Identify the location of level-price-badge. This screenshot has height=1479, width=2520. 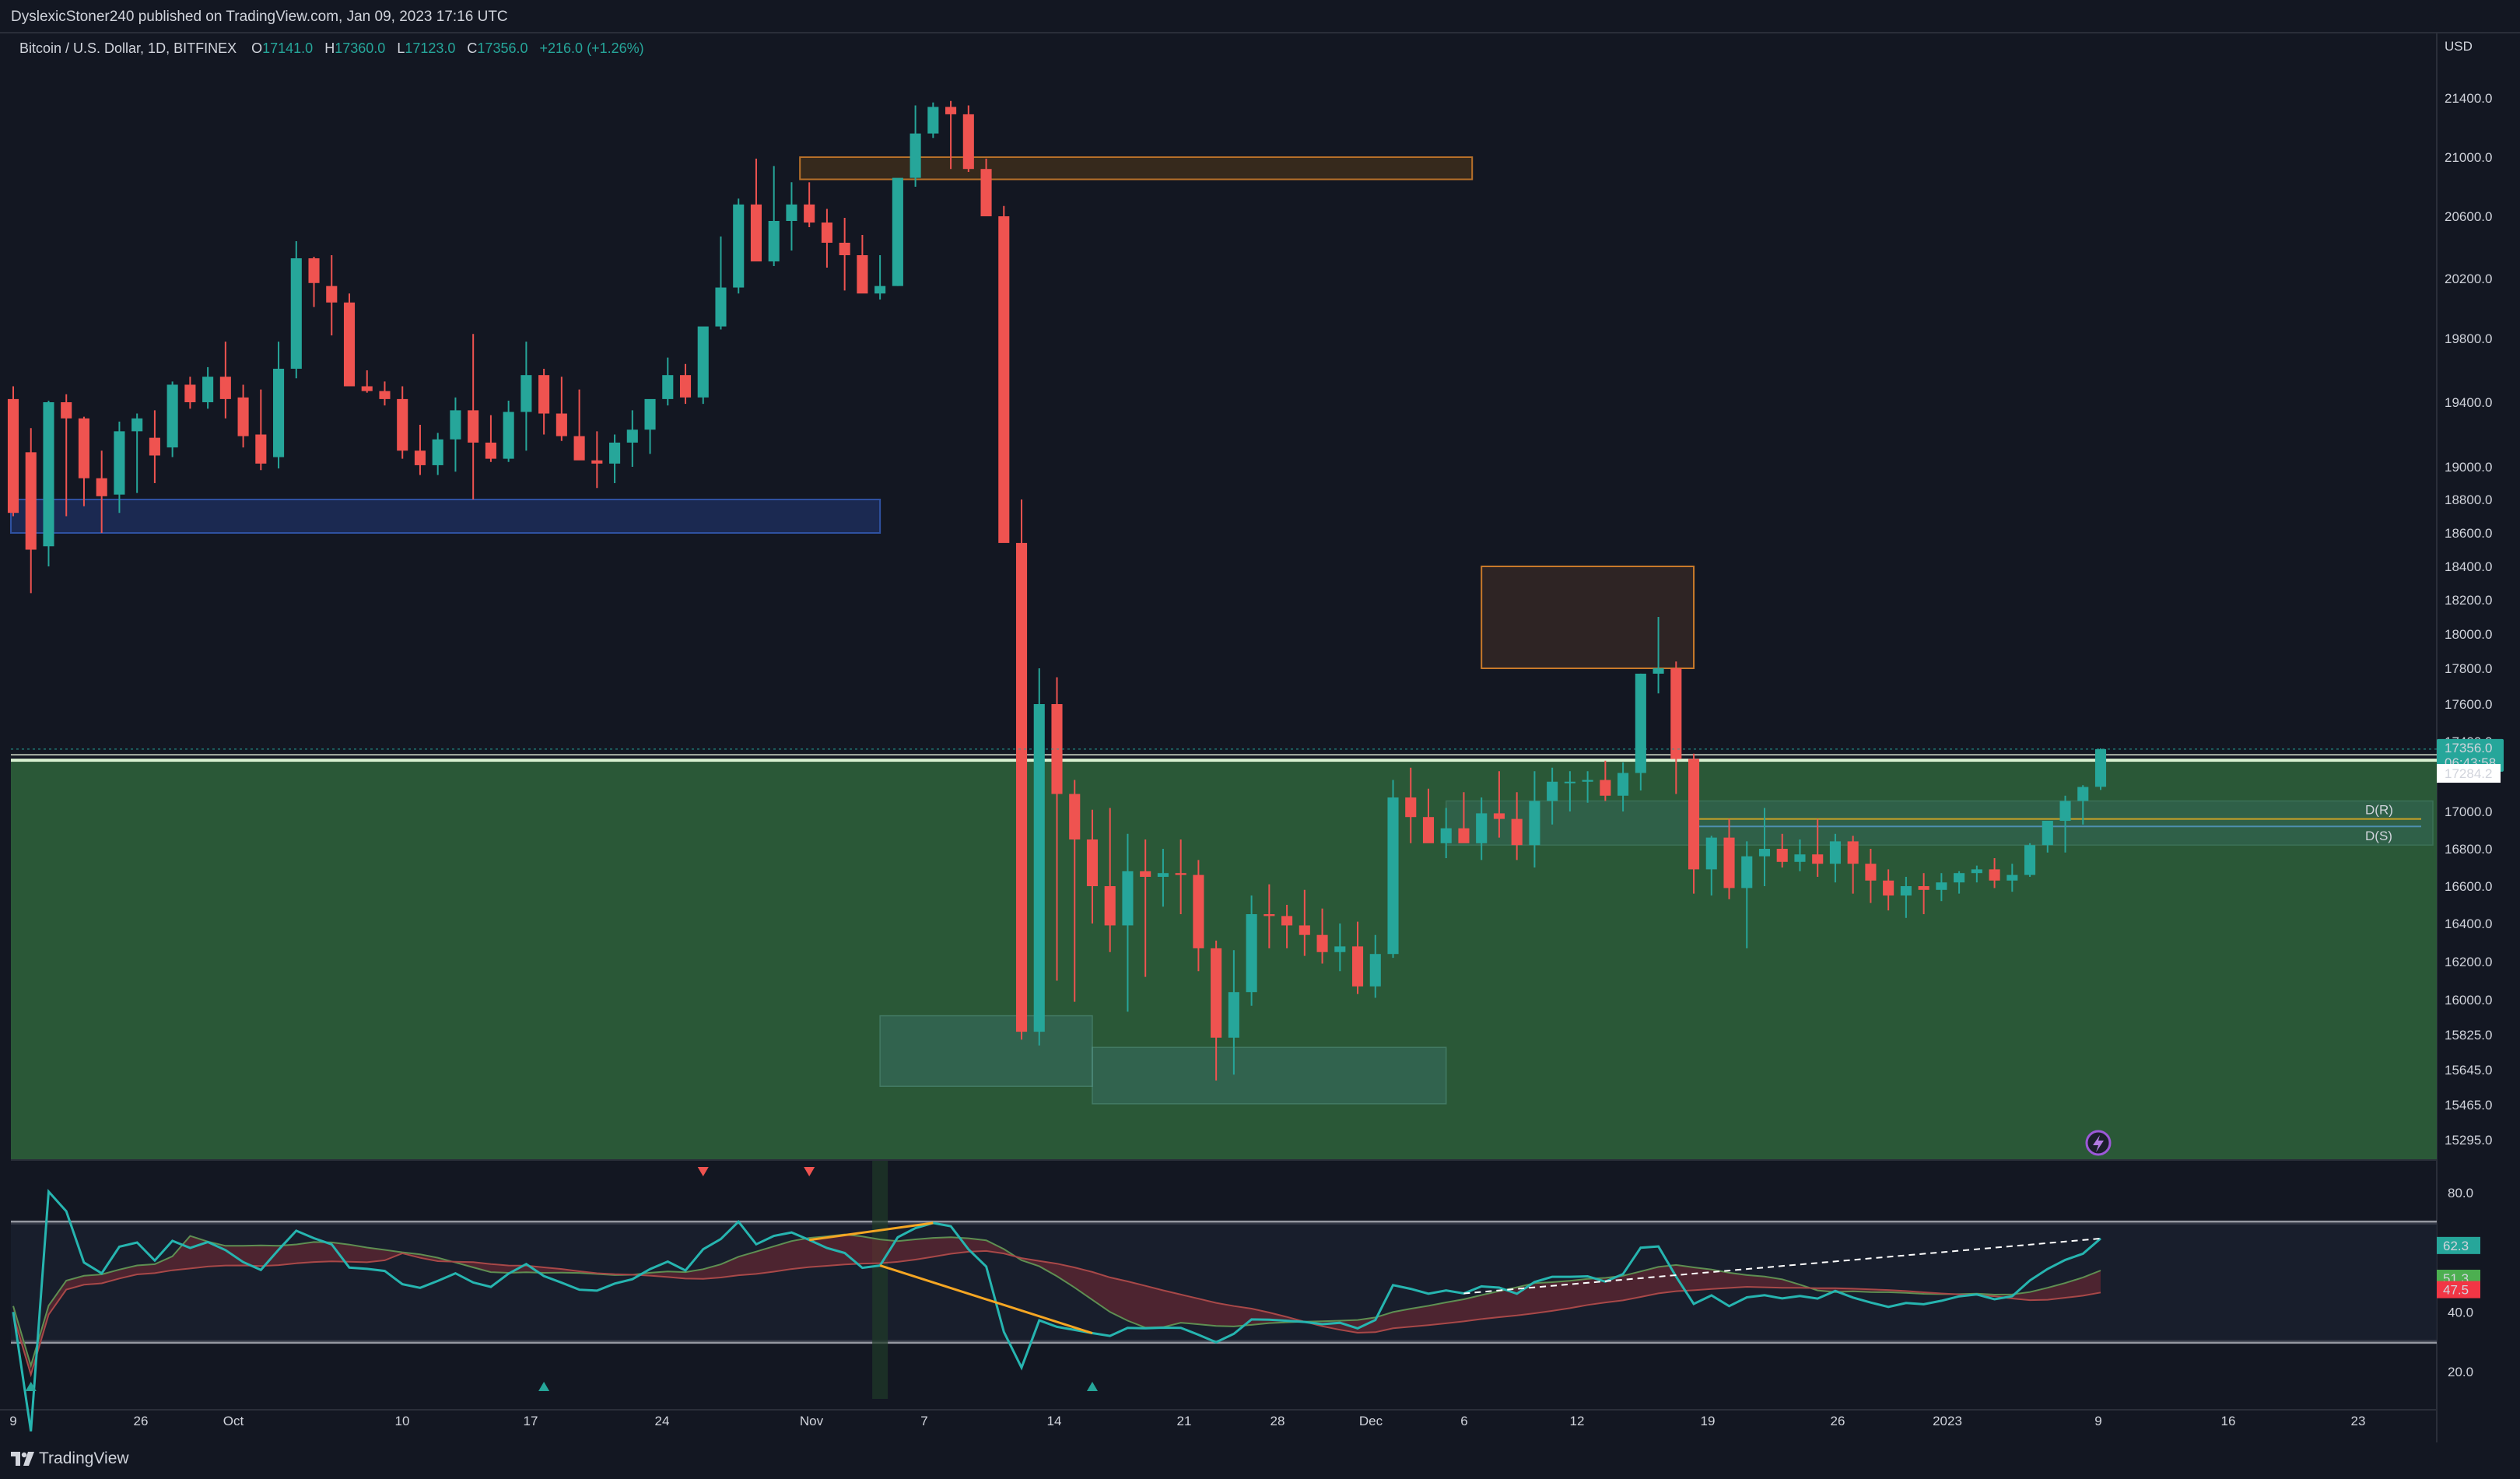
(2469, 773).